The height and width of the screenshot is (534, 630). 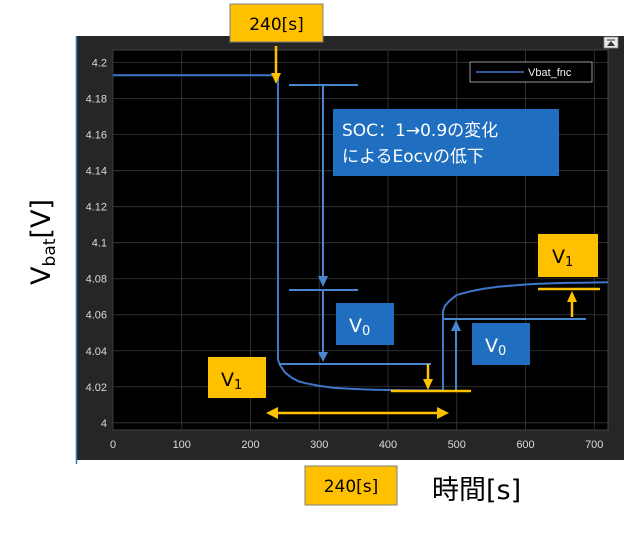 I want to click on y-tick-label: 4.12, so click(x=96, y=208).